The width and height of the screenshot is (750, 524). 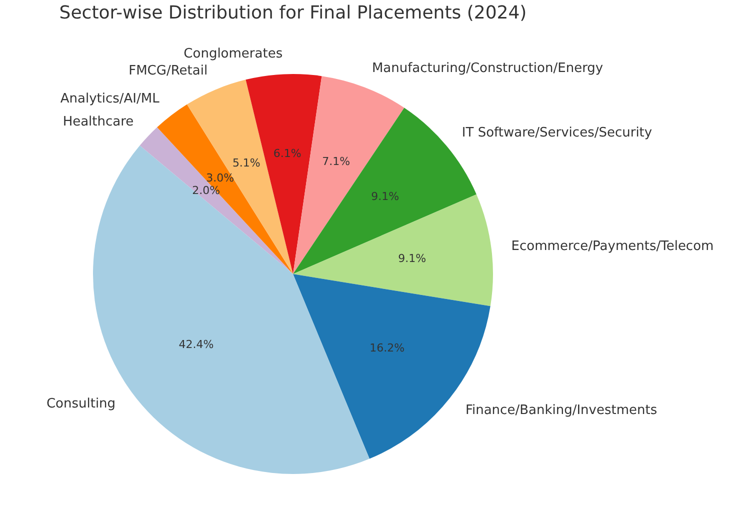 I want to click on slice-label: Healthcare, so click(x=98, y=122).